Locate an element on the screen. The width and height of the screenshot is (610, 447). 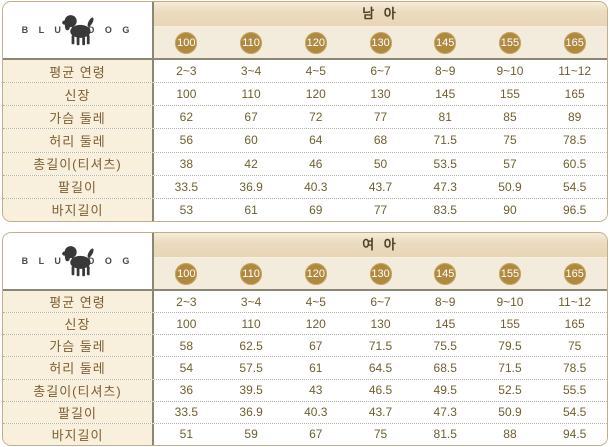
table-row: 바지길이 53 61 69 77 83.5 90 96.5 is located at coordinates (305, 209).